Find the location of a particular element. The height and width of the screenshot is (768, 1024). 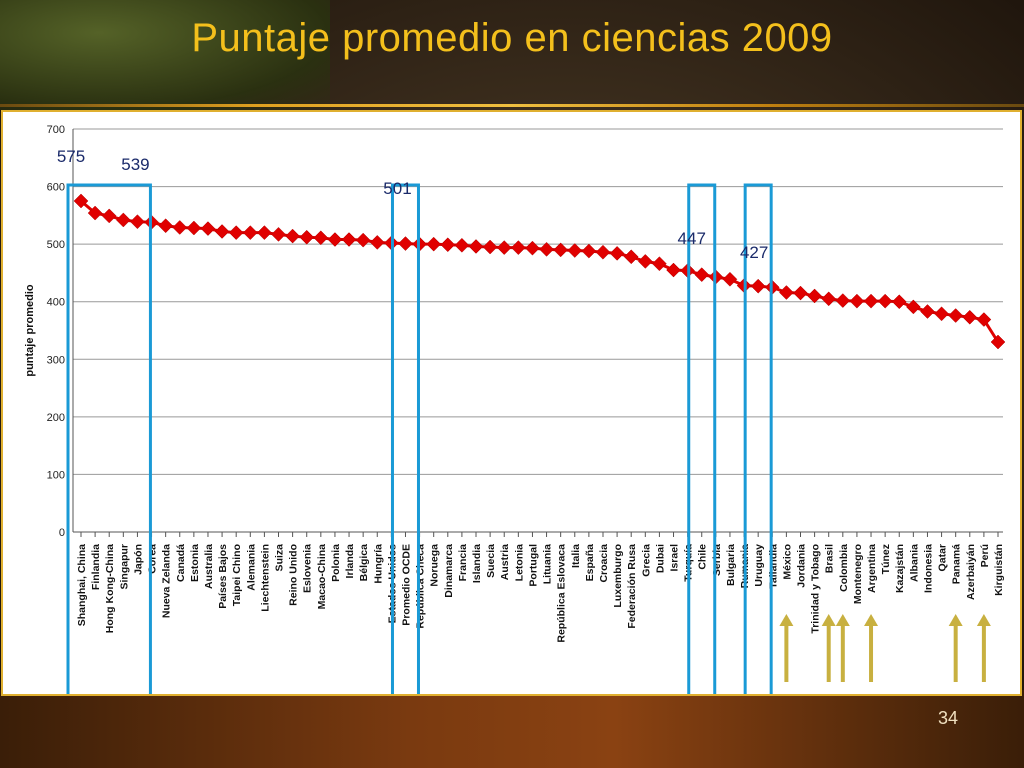

annotation-label: 539 is located at coordinates (135, 164).